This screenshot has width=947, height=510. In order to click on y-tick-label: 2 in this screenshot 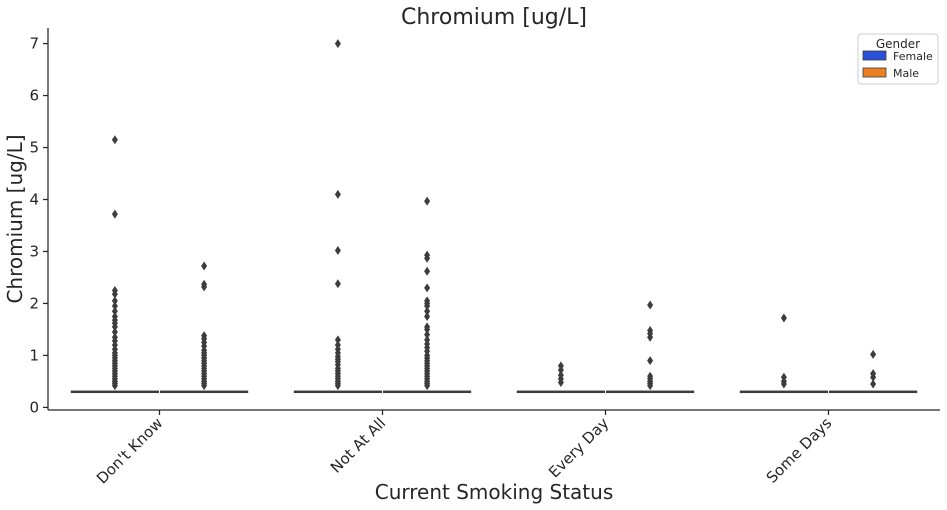, I will do `click(34, 303)`.